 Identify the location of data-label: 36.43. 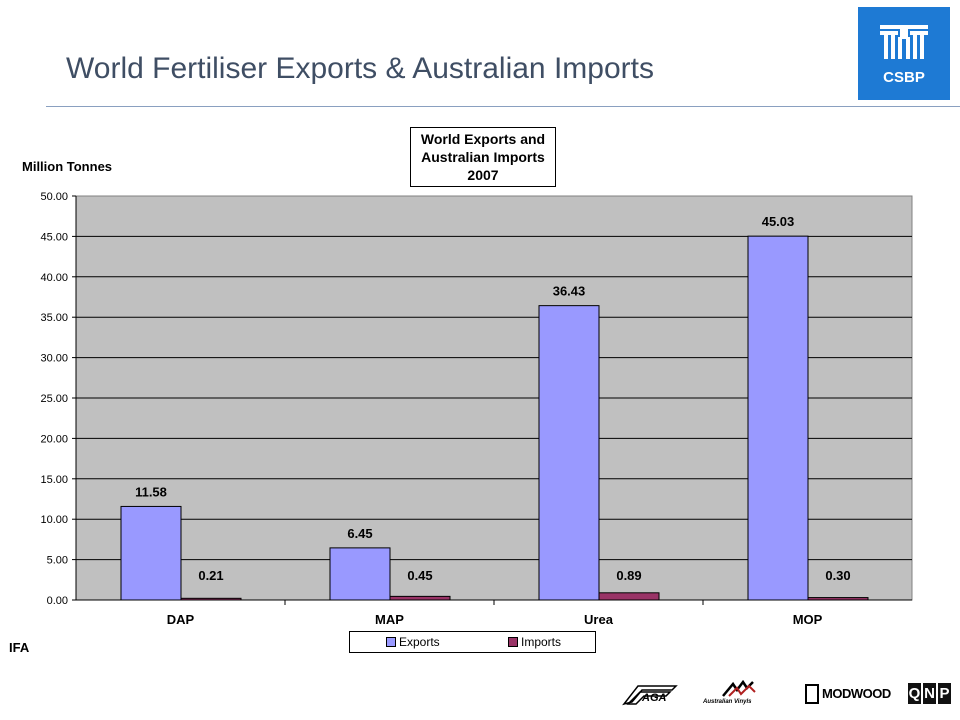
(569, 291).